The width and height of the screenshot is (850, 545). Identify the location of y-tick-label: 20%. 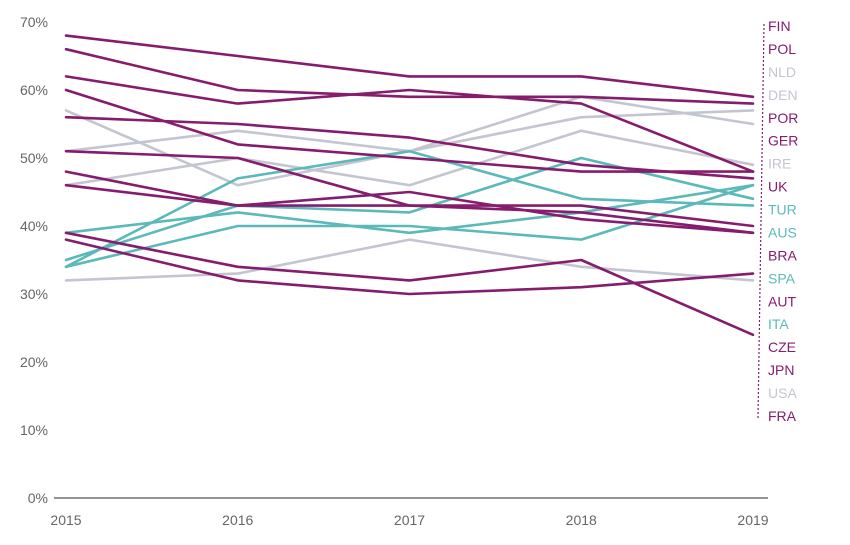
(34, 362).